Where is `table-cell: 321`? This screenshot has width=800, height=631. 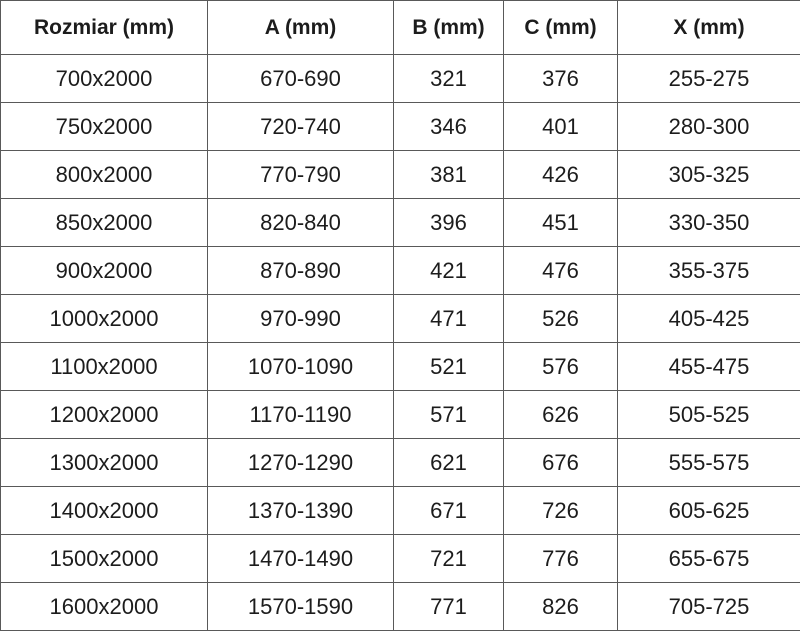
table-cell: 321 is located at coordinates (449, 79).